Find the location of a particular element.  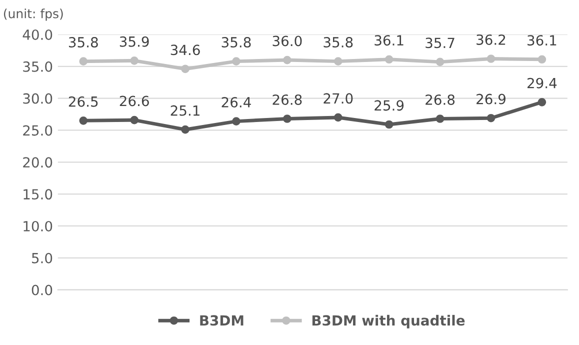

y-tick-label: 10.0 is located at coordinates (38, 226).